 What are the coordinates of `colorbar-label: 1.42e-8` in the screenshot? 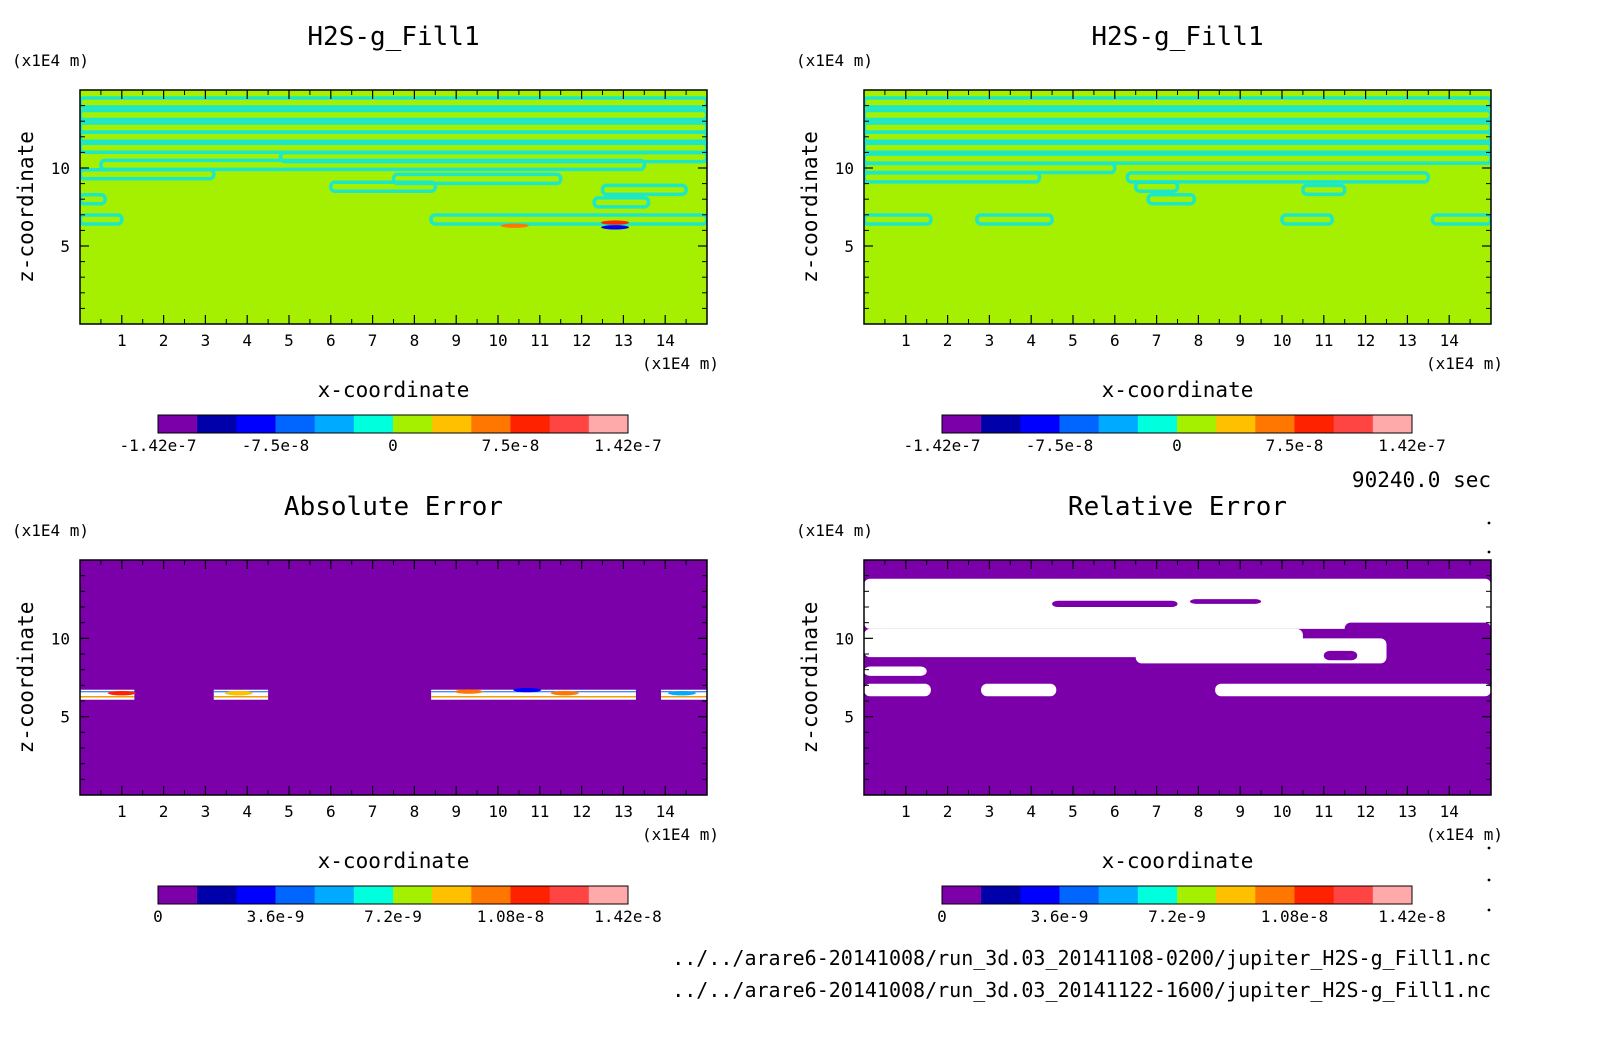 It's located at (627, 916).